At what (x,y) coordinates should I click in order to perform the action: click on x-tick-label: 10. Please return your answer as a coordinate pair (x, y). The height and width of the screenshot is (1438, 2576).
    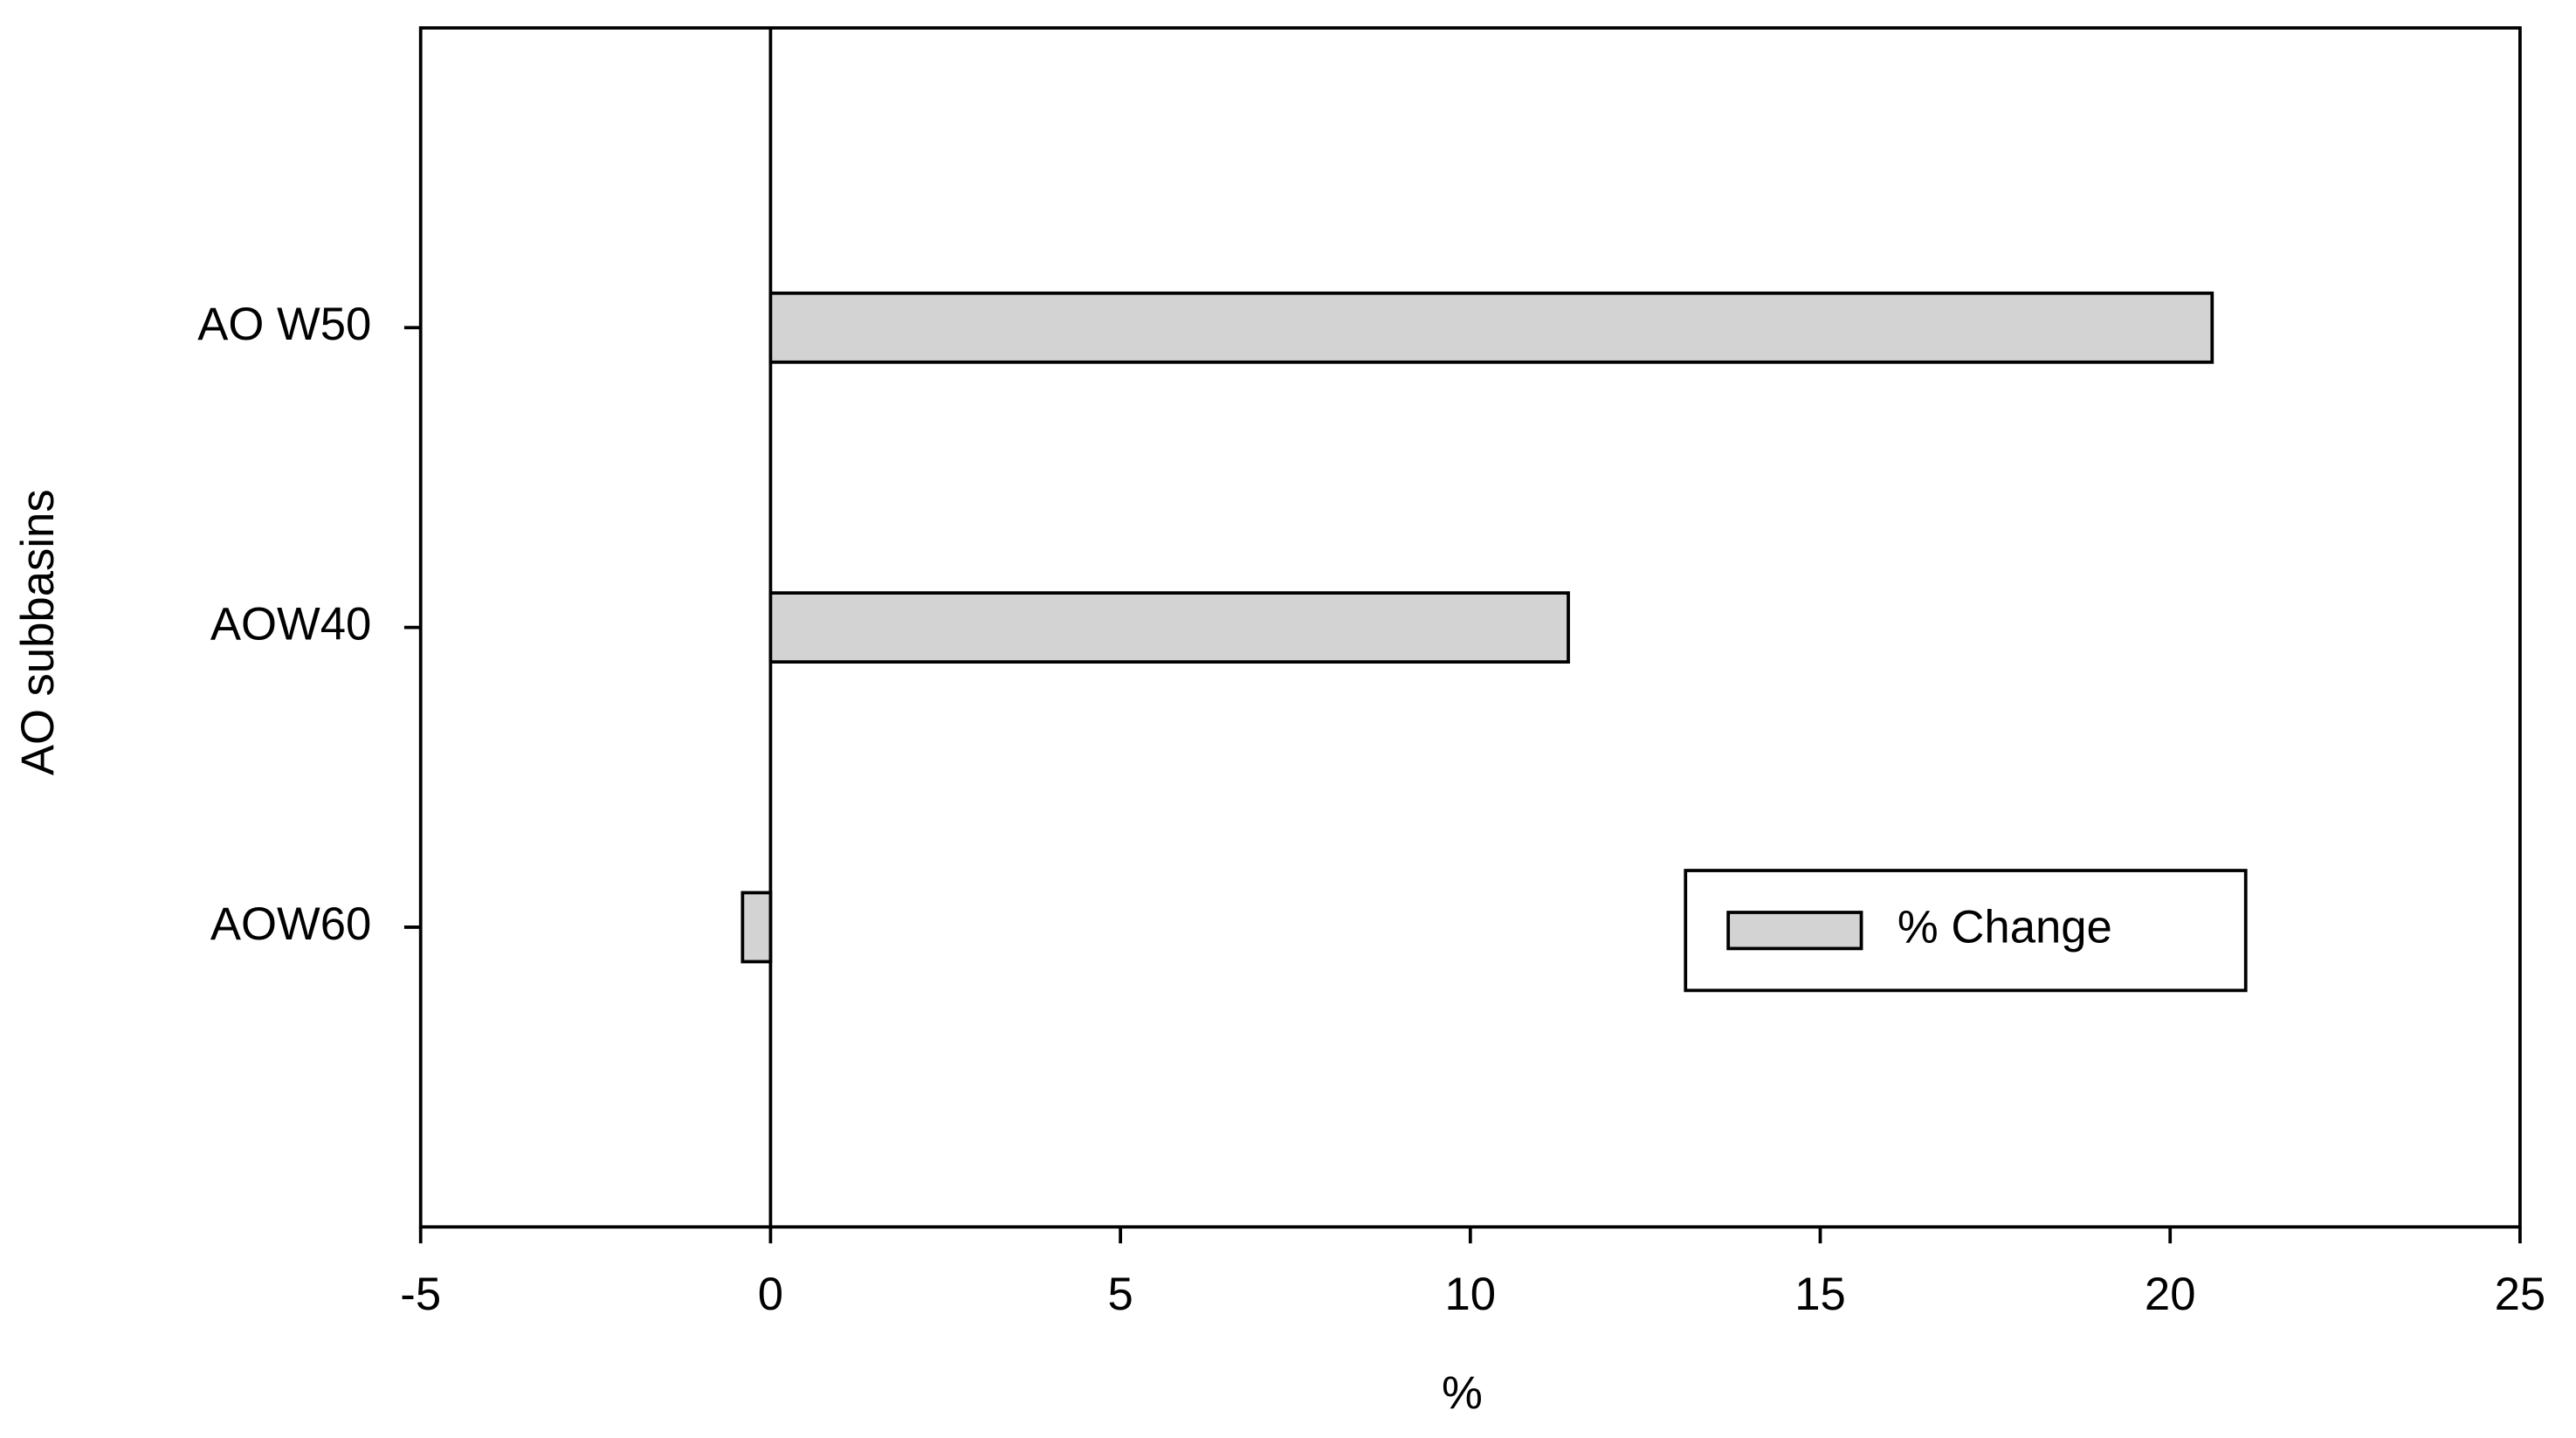
    Looking at the image, I should click on (1471, 1294).